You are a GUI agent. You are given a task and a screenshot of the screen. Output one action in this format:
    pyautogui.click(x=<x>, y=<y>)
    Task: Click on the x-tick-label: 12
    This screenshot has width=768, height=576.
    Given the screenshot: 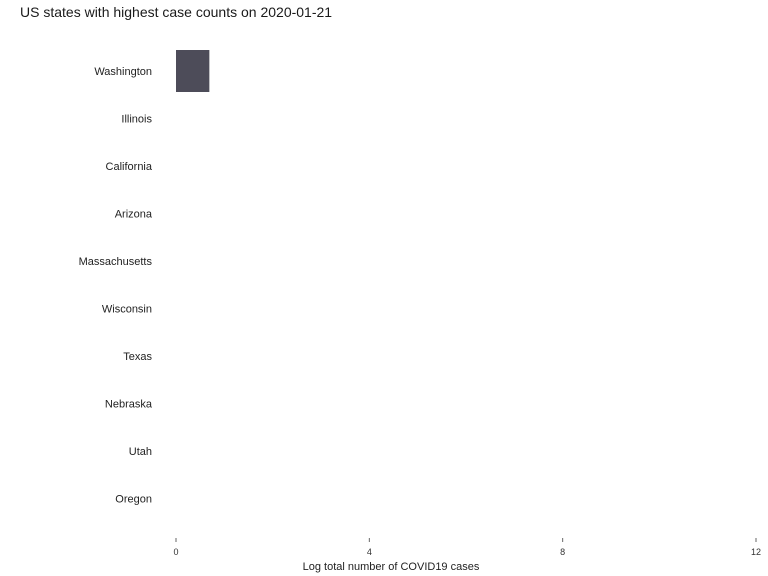 What is the action you would take?
    pyautogui.click(x=756, y=552)
    